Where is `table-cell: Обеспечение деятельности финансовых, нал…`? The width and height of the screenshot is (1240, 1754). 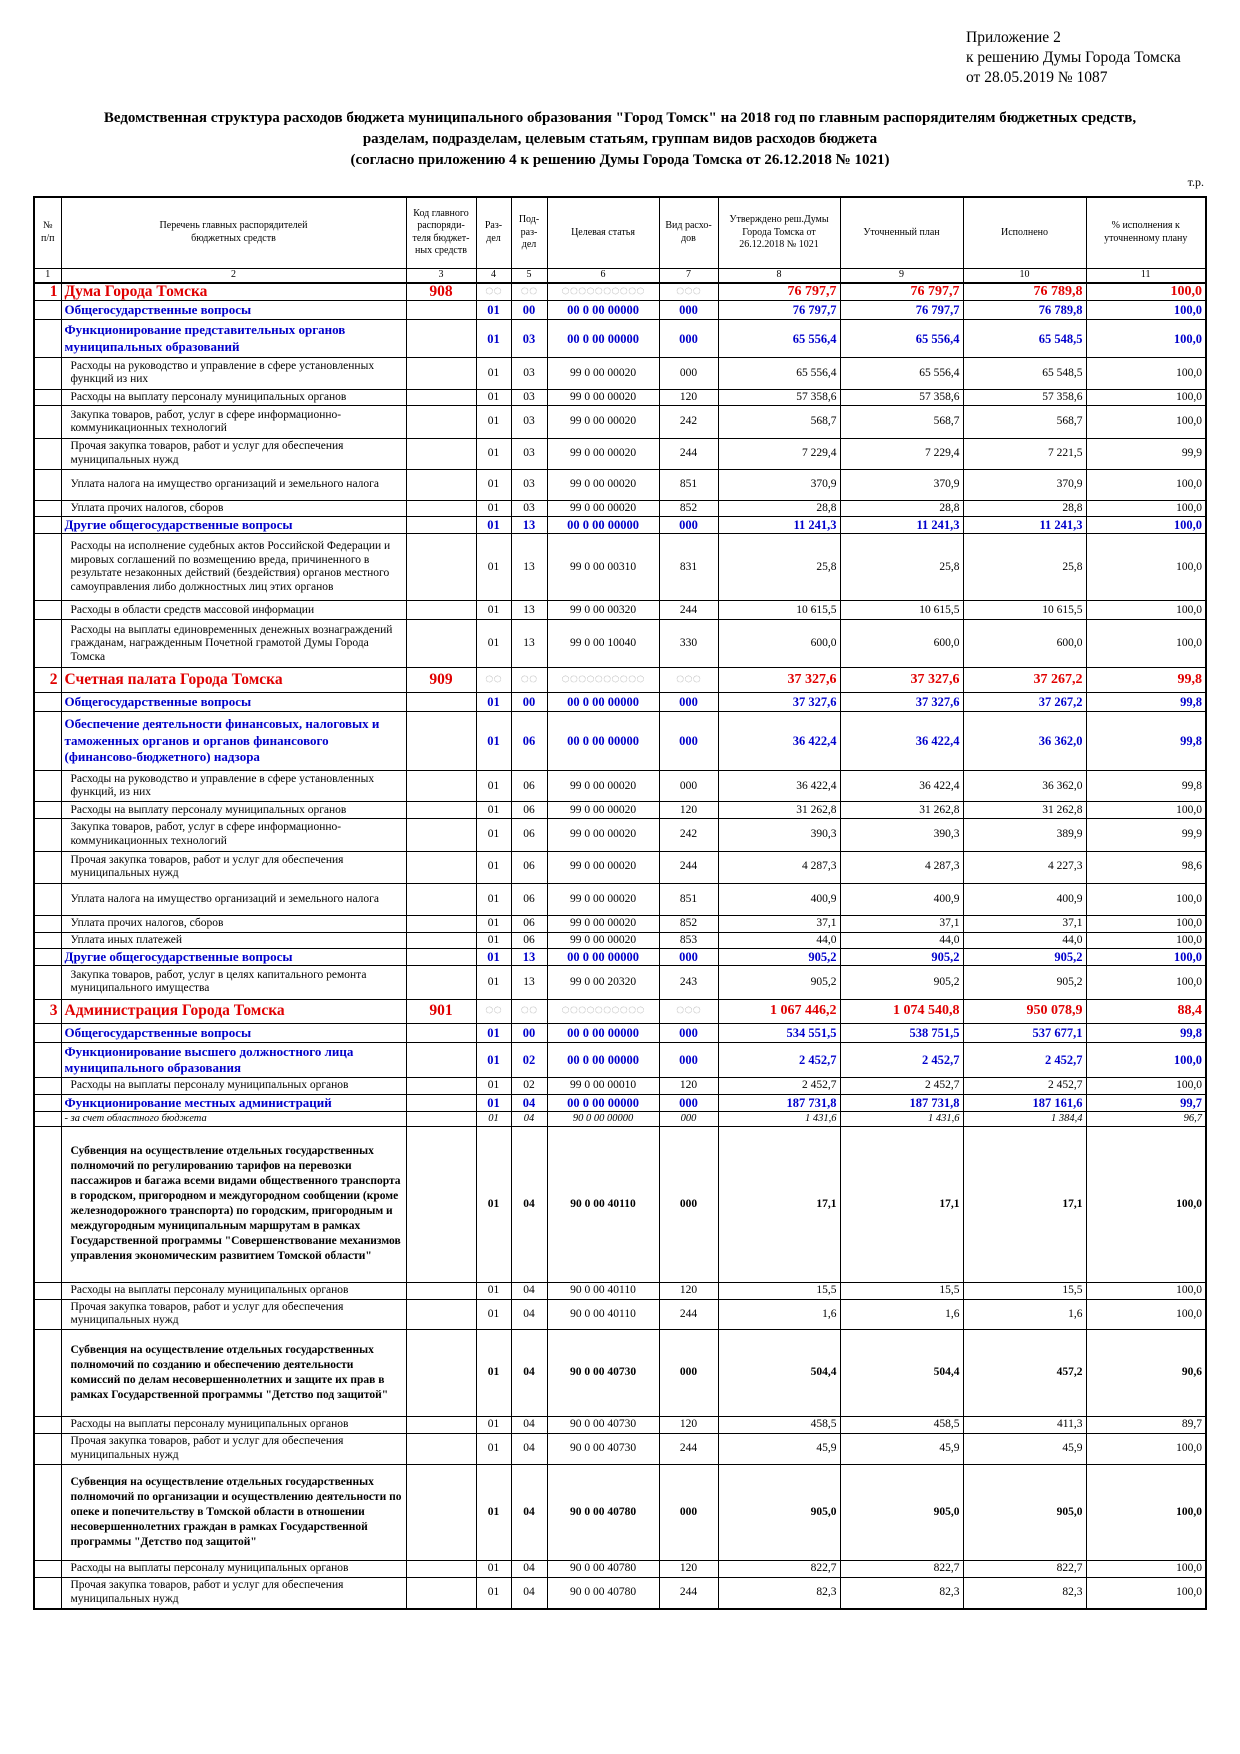 table-cell: Обеспечение деятельности финансовых, нал… is located at coordinates (233, 741).